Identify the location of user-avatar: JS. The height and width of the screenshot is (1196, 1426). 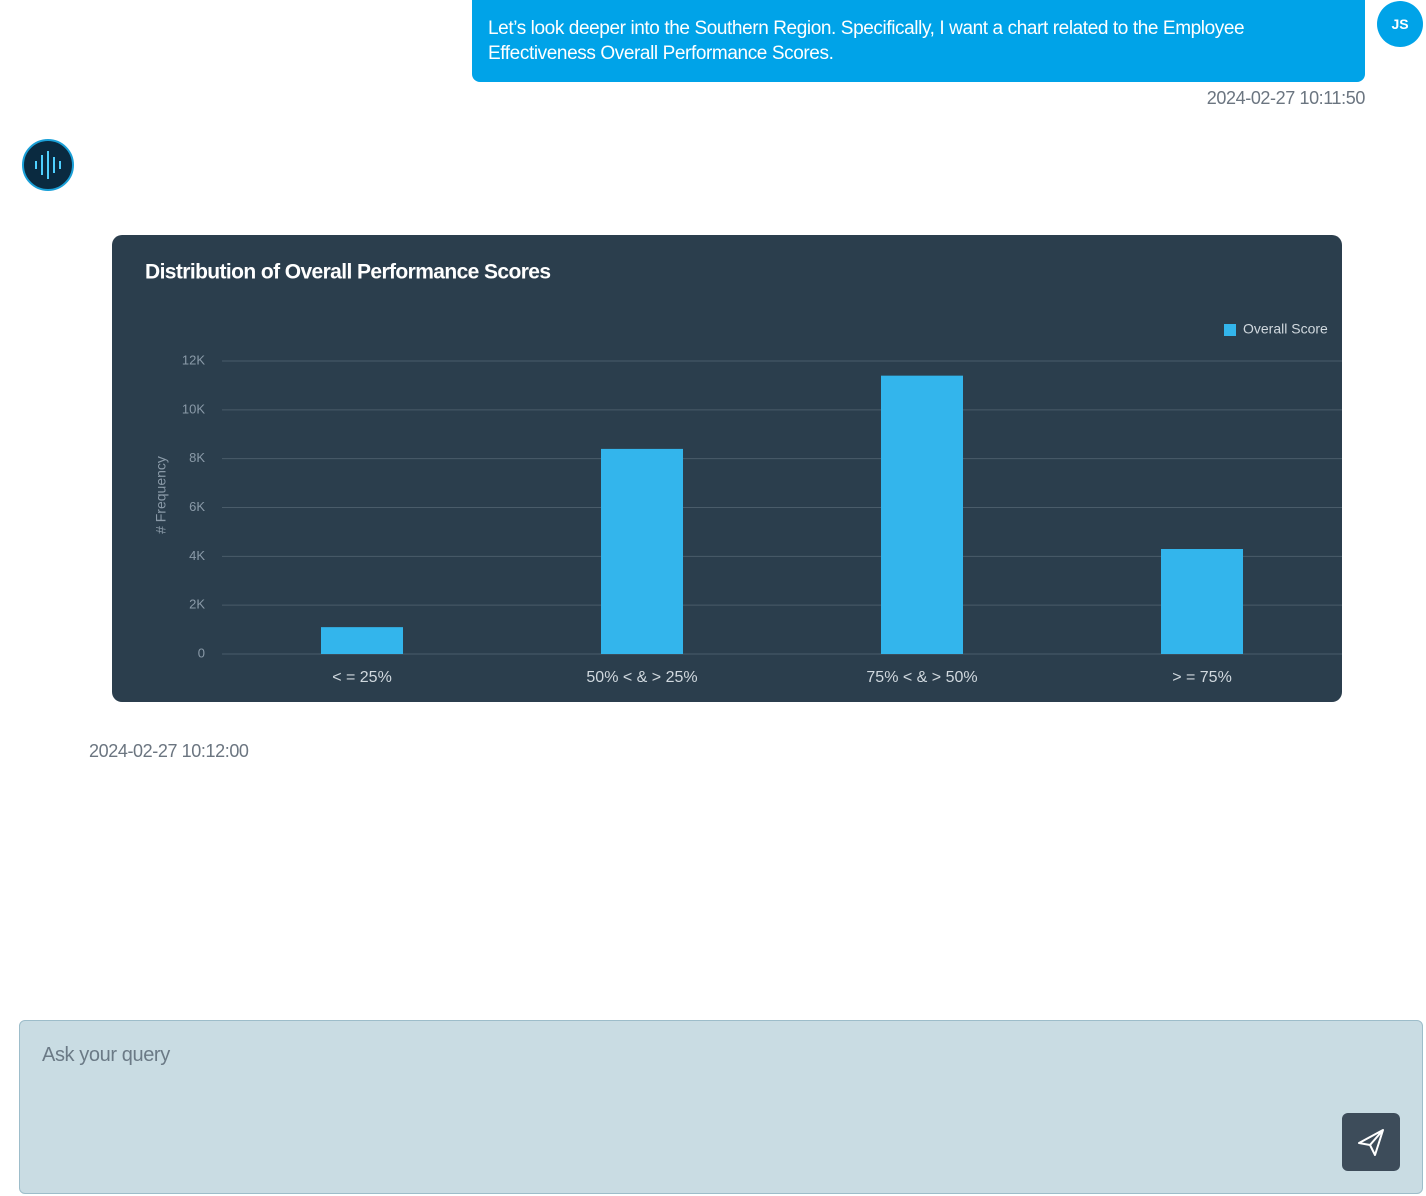
(1400, 24).